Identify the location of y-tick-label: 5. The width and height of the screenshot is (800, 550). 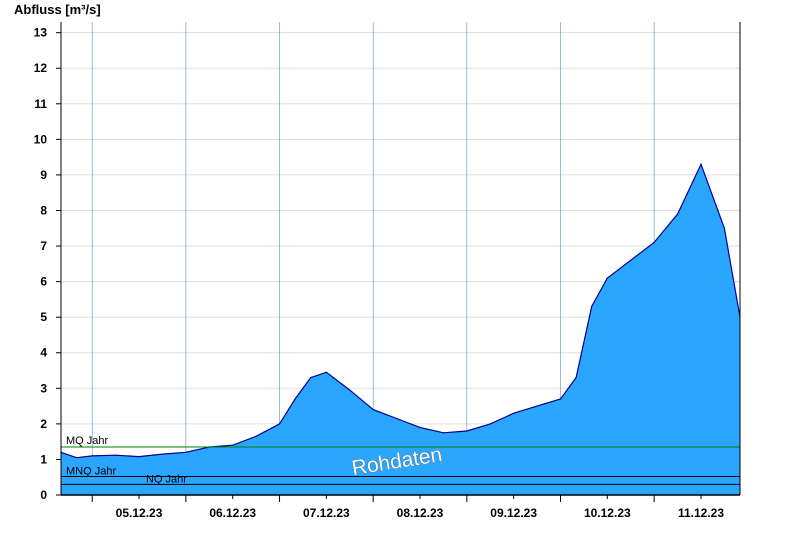
(43, 317).